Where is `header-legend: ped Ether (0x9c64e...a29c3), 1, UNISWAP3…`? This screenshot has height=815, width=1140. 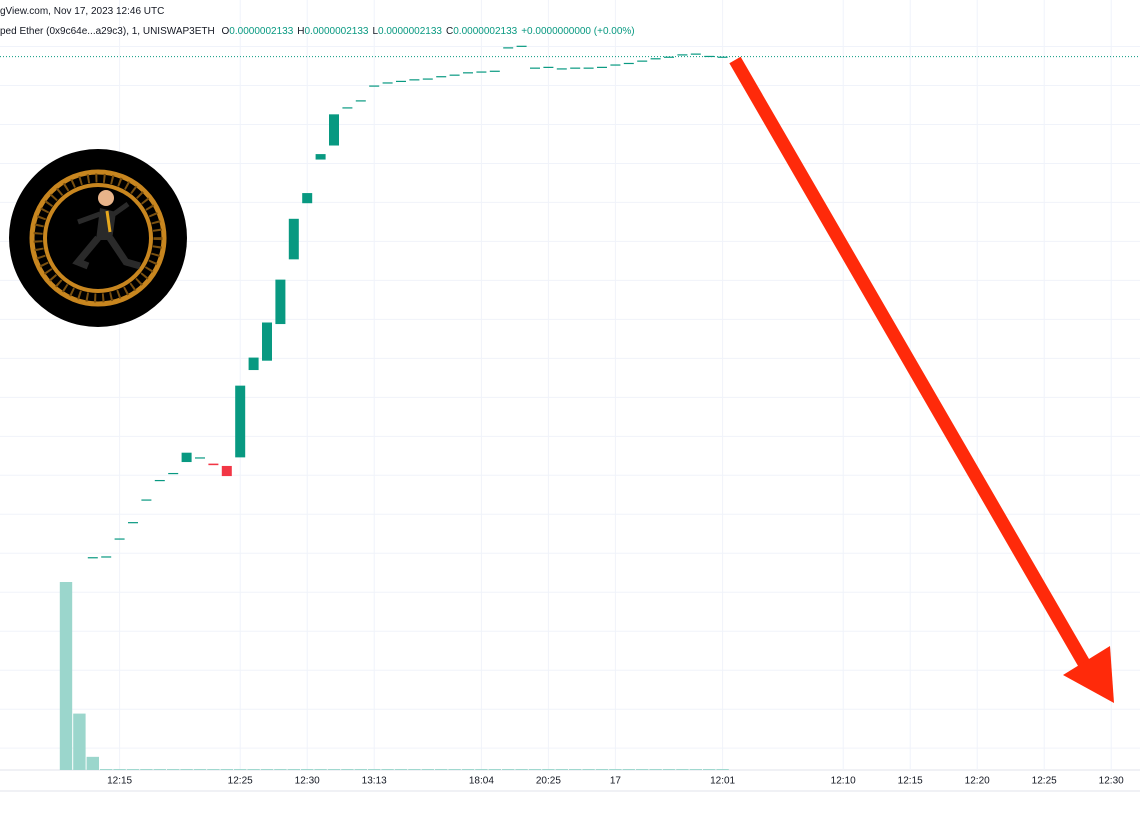
header-legend: ped Ether (0x9c64e...a29c3), 1, UNISWAP3… is located at coordinates (319, 31).